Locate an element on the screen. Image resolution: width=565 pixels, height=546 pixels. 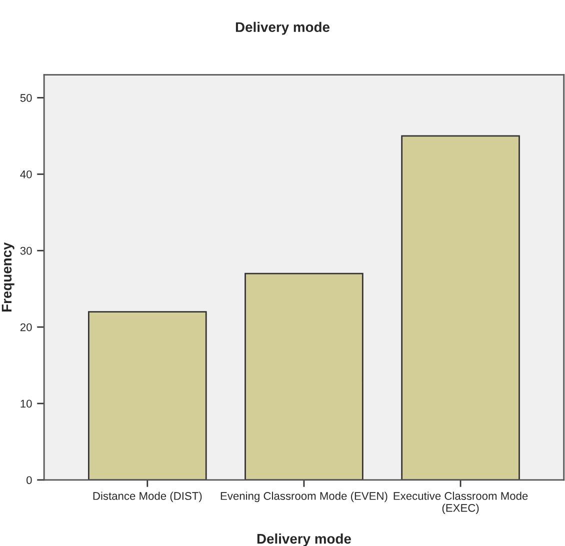
y-tick-label: 30 is located at coordinates (26, 250).